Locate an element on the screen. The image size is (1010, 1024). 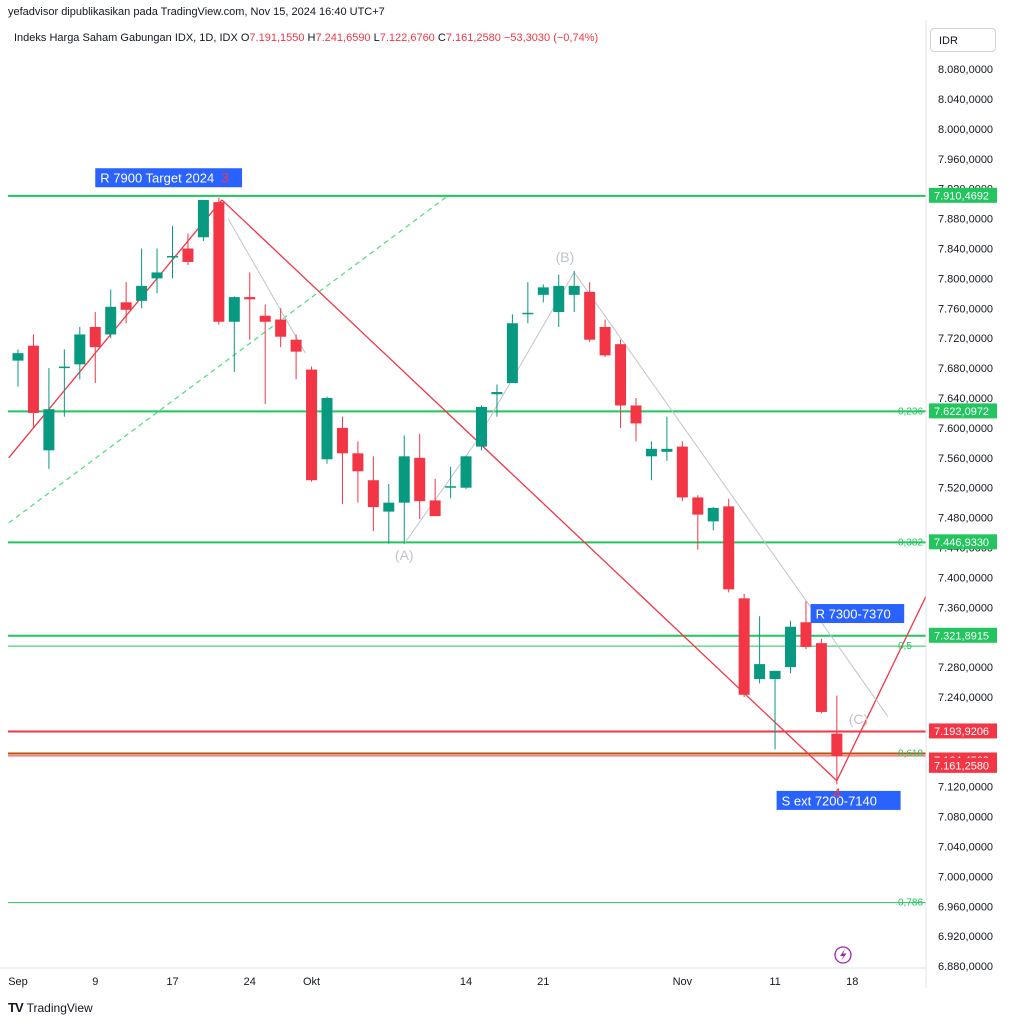
y-tick-label: 7.040,0000 is located at coordinates (965, 848).